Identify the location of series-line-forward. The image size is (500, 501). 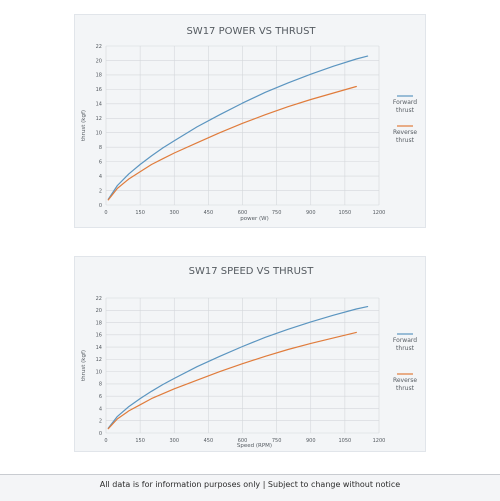
(238, 367).